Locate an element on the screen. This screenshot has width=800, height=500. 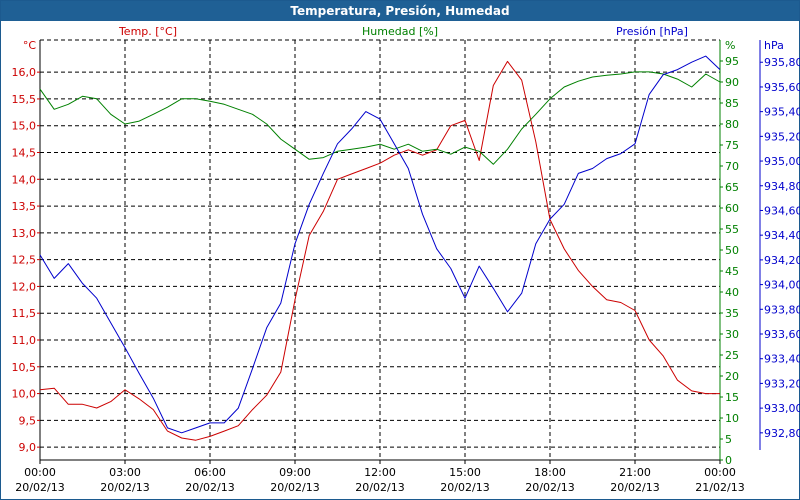
legend-pressure: Presión [hPa] is located at coordinates (652, 31).